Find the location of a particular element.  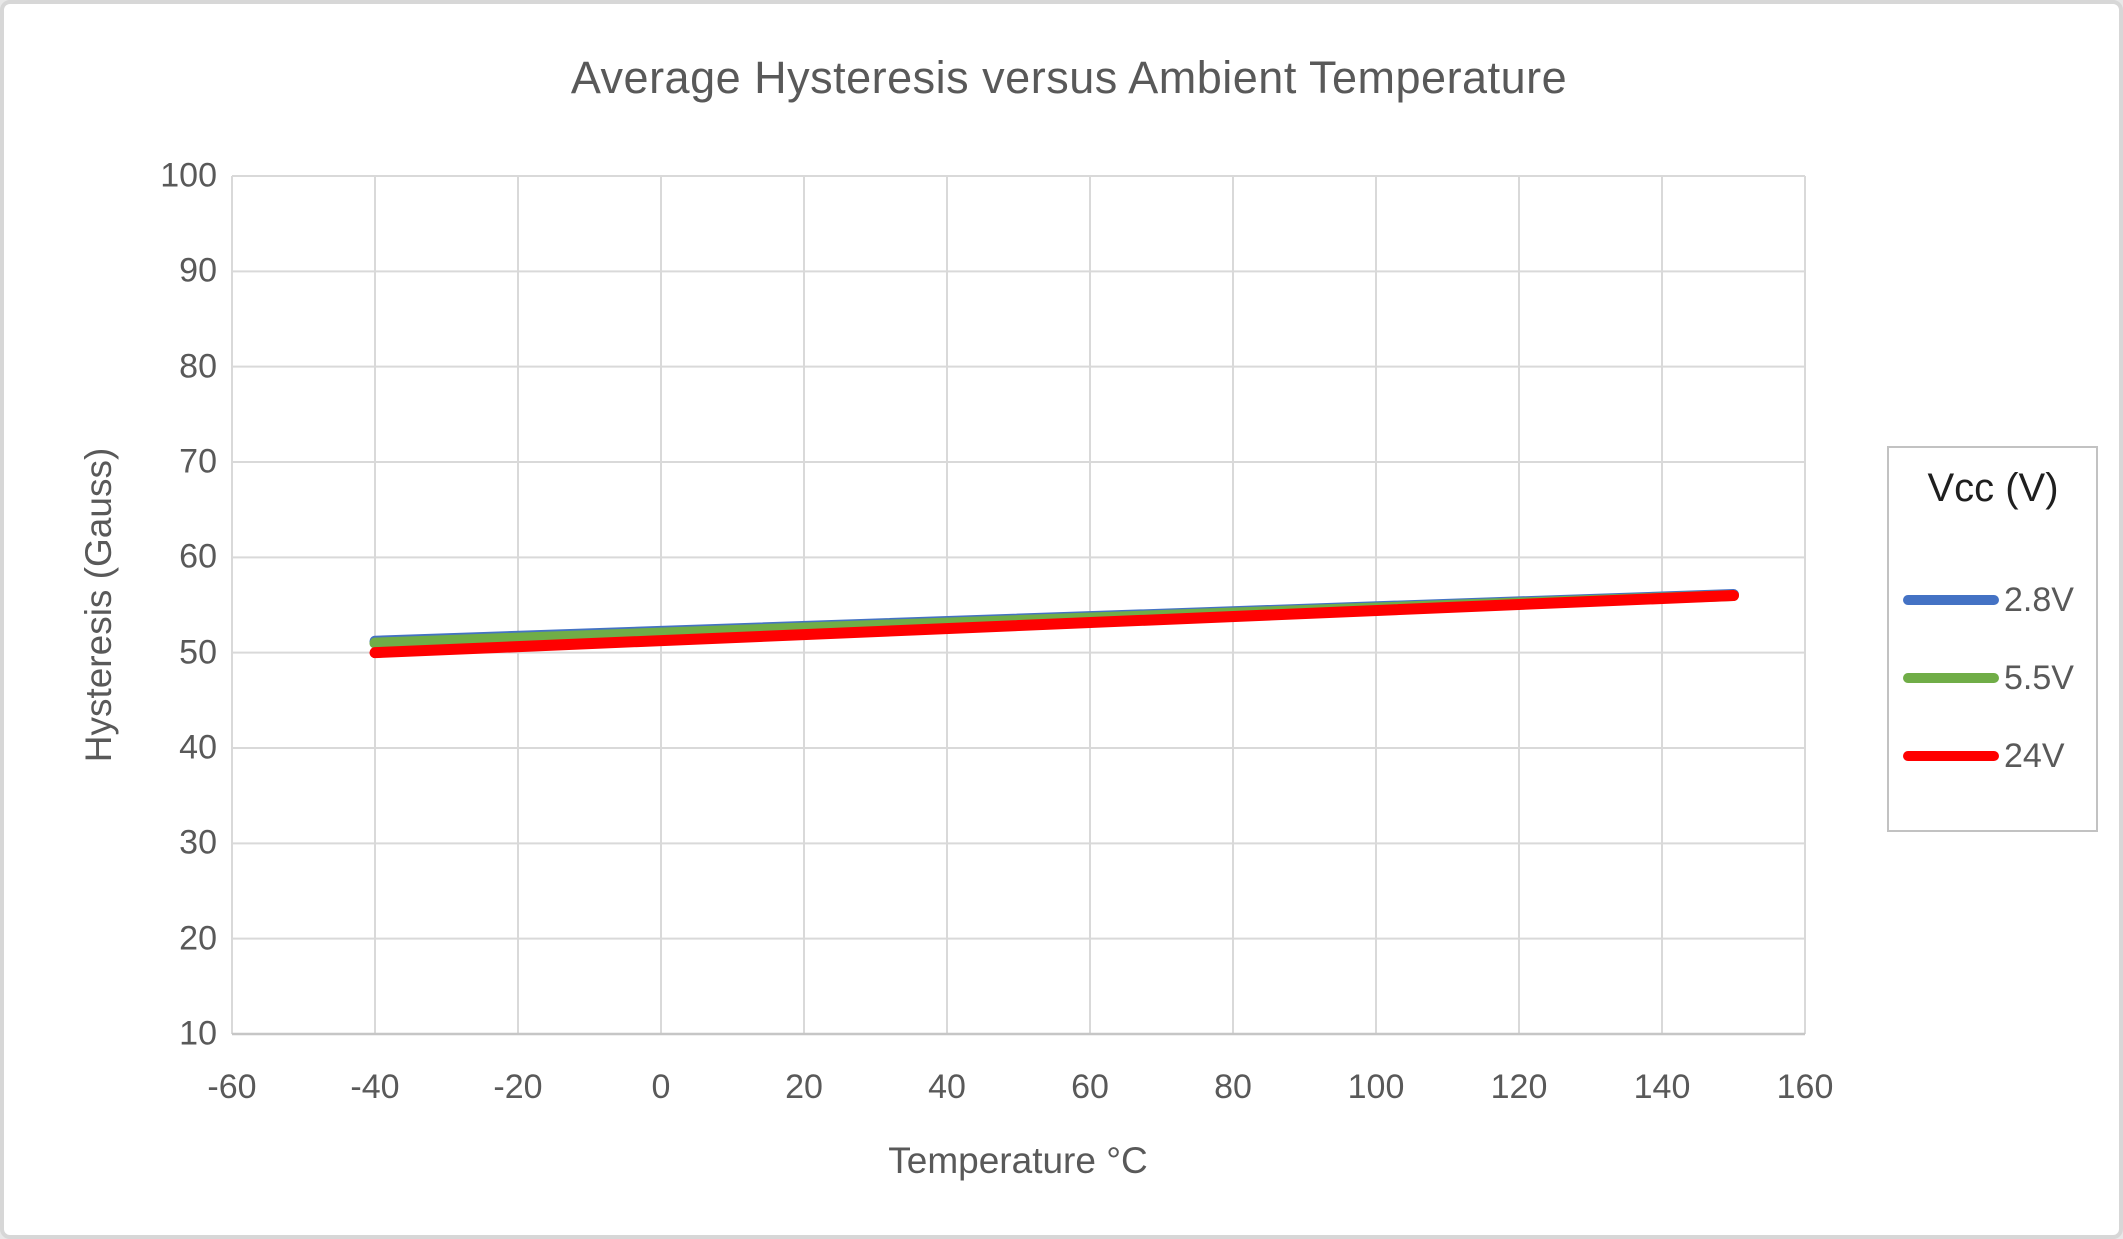

legend-item: 24V is located at coordinates (1999, 755).